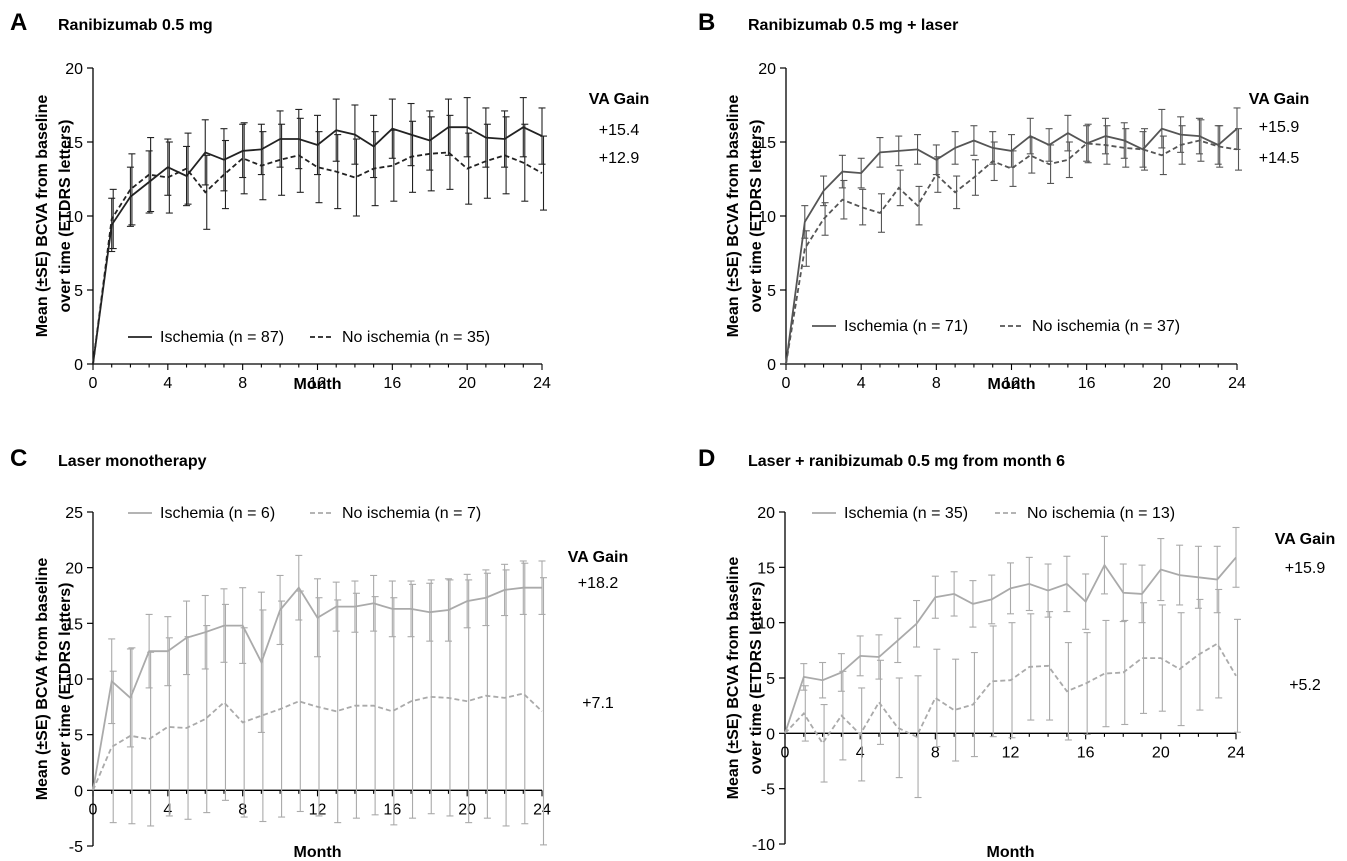 The height and width of the screenshot is (861, 1347). Describe the element at coordinates (619, 130) in the screenshot. I see `va-gain-value: +15.4` at that location.